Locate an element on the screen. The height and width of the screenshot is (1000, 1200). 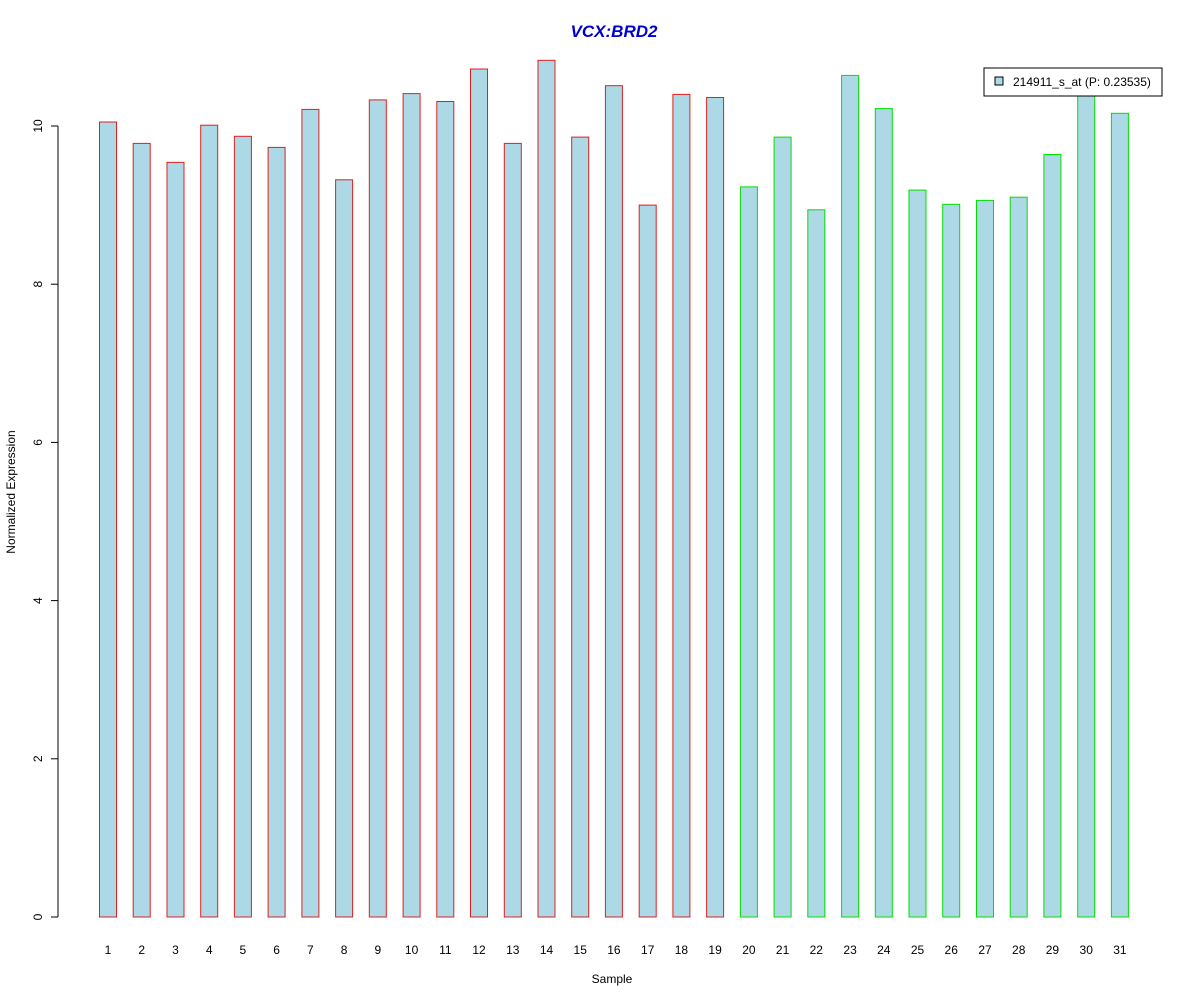
legend-box is located at coordinates (1073, 82).